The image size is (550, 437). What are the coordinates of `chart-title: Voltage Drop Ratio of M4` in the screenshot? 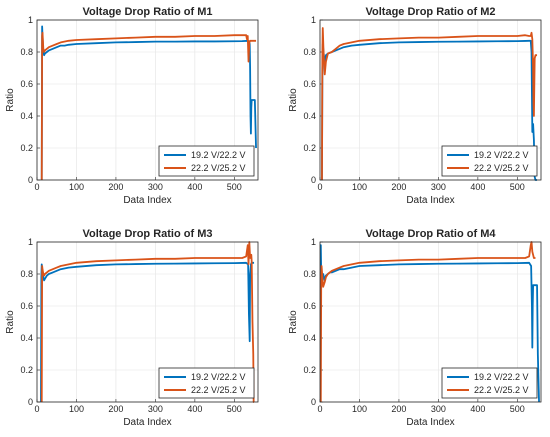 It's located at (431, 234).